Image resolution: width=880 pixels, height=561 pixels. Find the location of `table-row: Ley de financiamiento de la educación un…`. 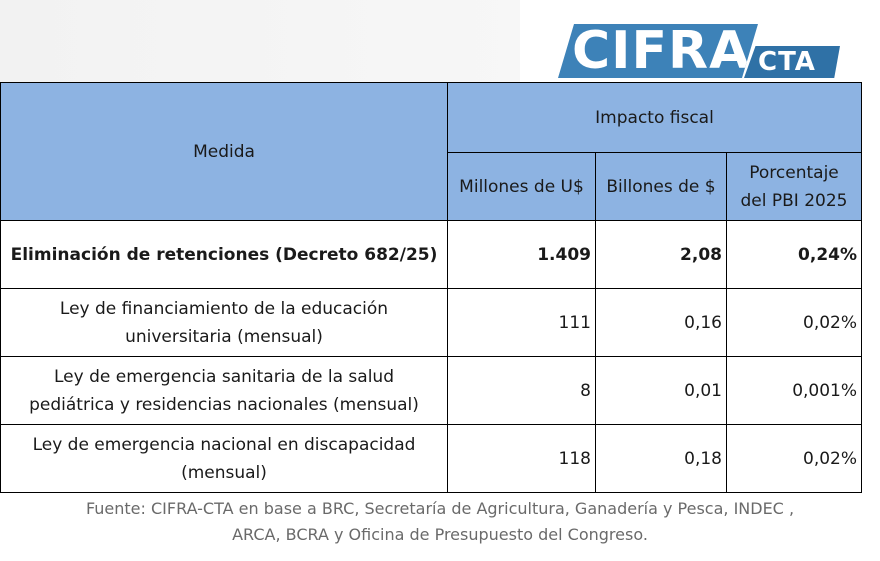

table-row: Ley de financiamiento de la educación un… is located at coordinates (431, 322).